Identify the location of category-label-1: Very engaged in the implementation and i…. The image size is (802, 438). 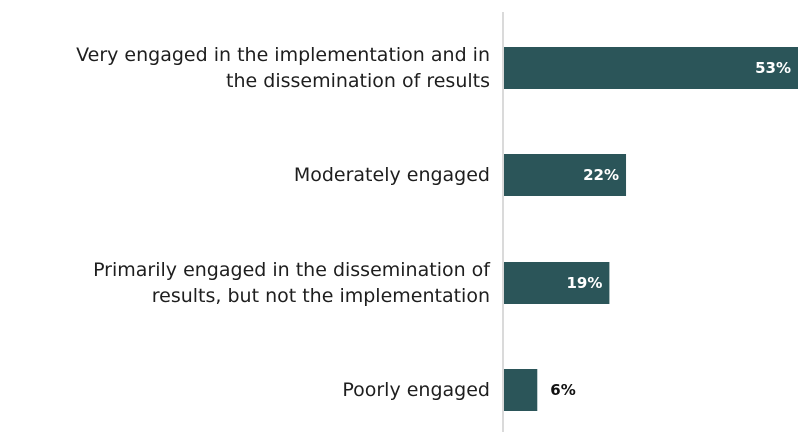
(283, 68).